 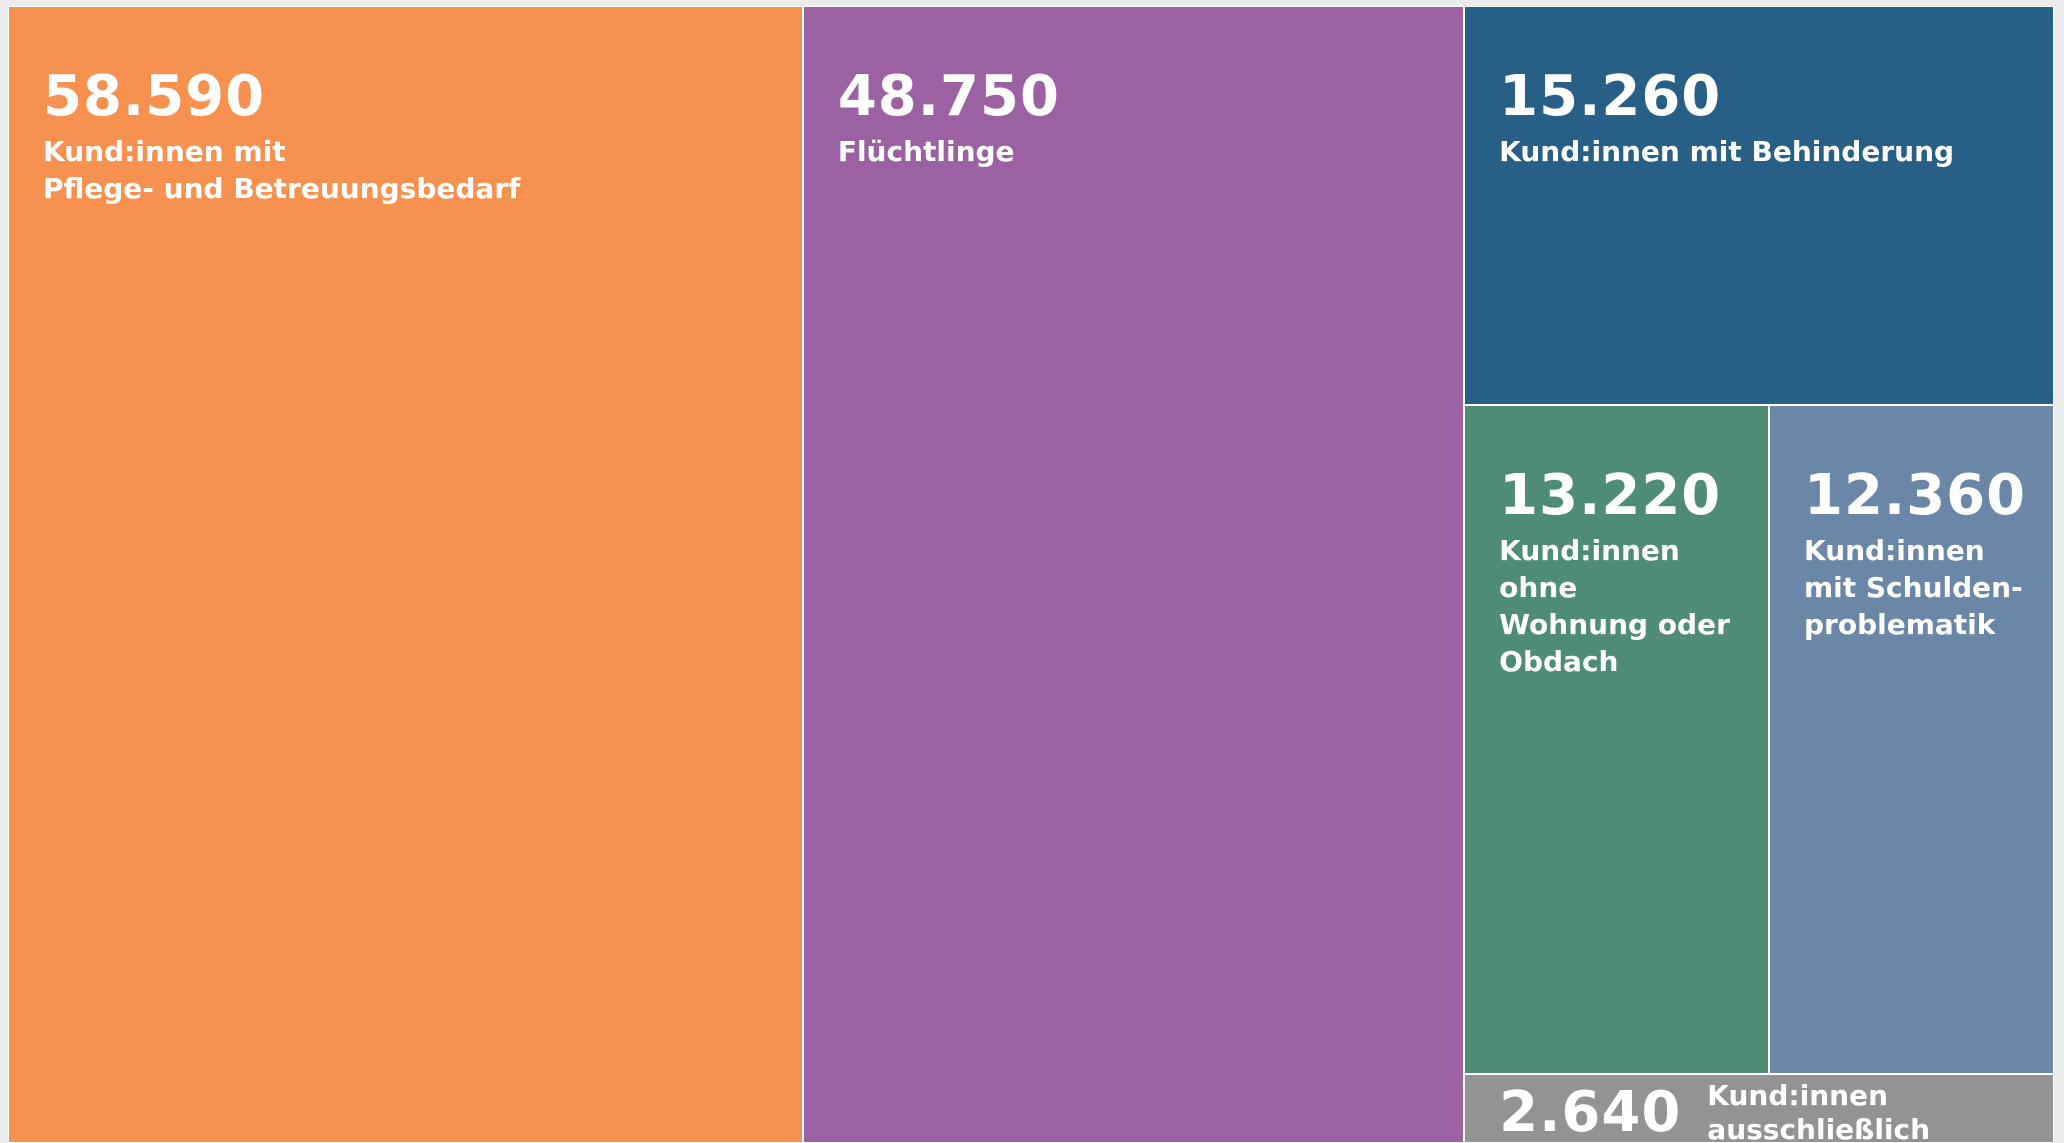 I want to click on value-label: 58.590, so click(x=154, y=96).